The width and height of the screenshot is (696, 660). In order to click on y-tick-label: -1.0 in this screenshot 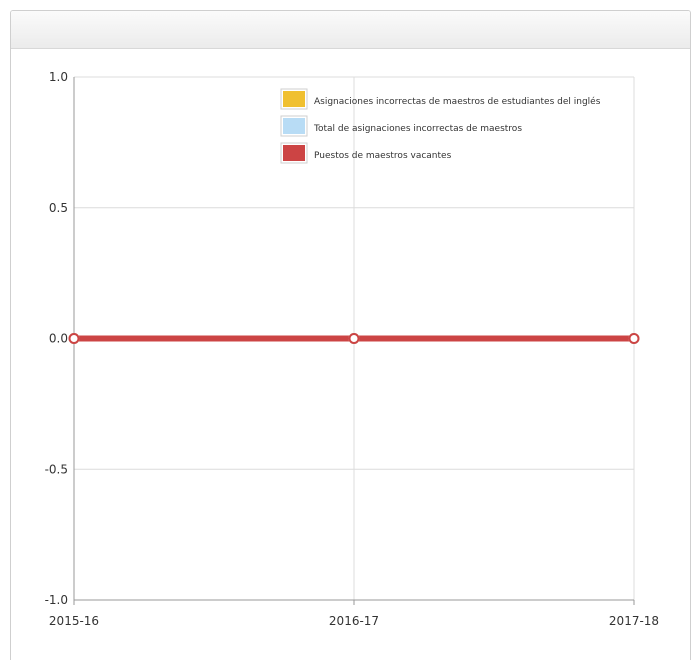, I will do `click(56, 600)`.